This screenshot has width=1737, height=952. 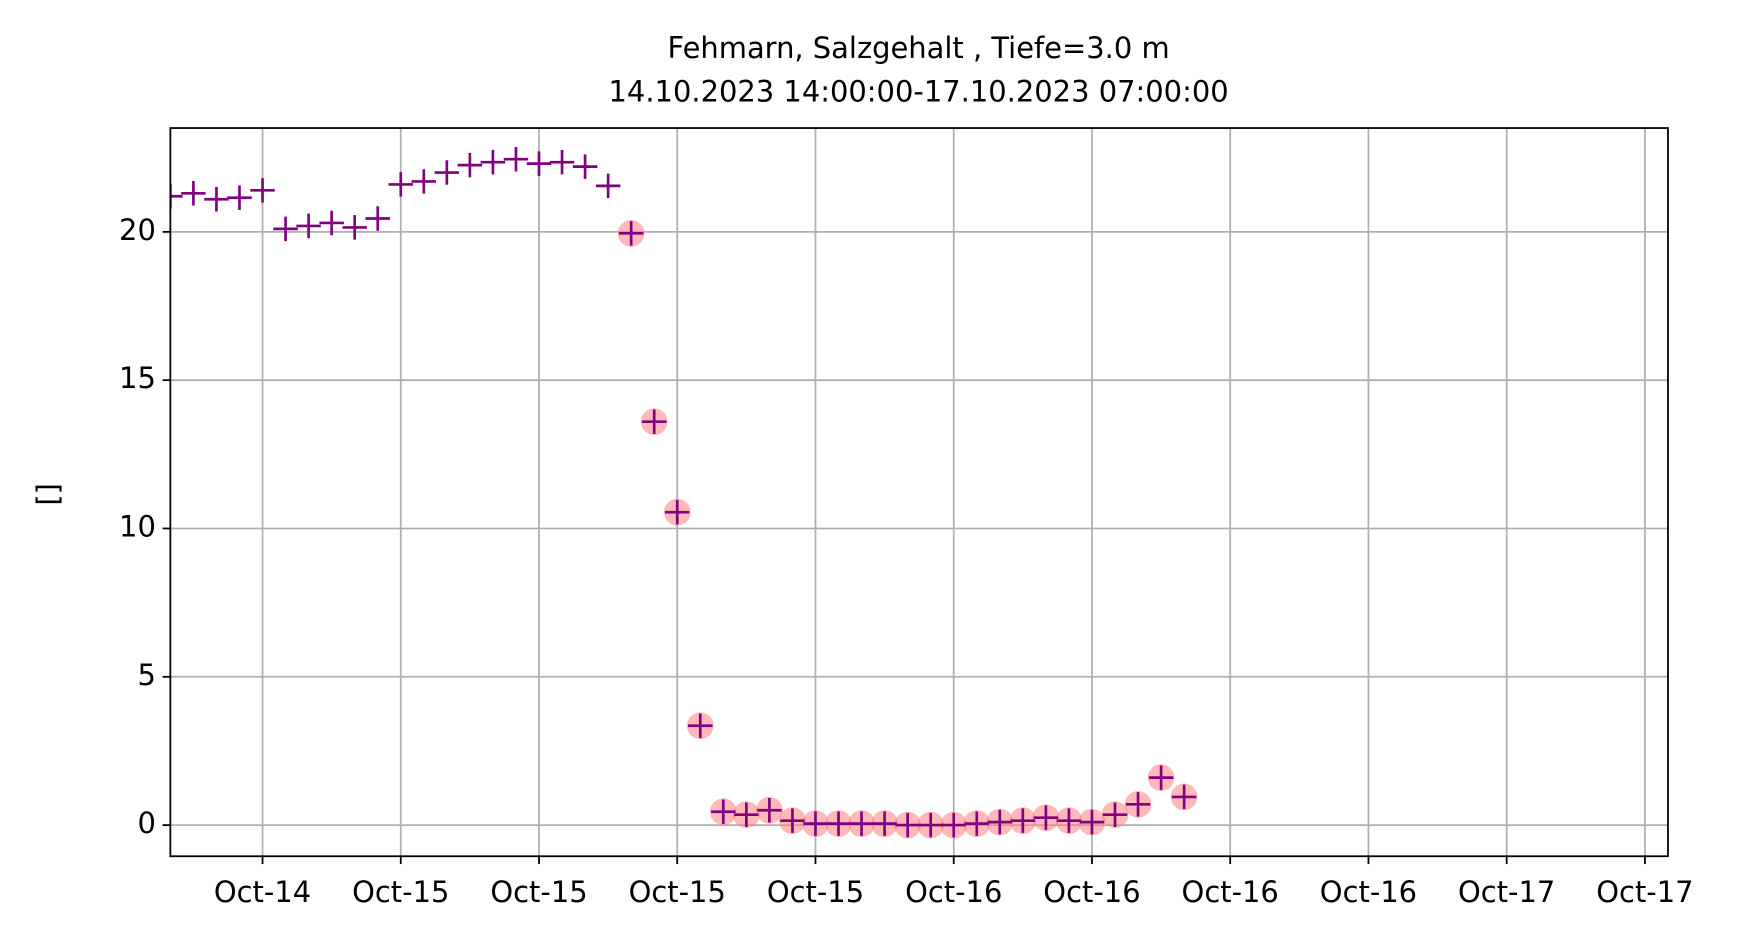 I want to click on y-axis-label: [], so click(x=48, y=494).